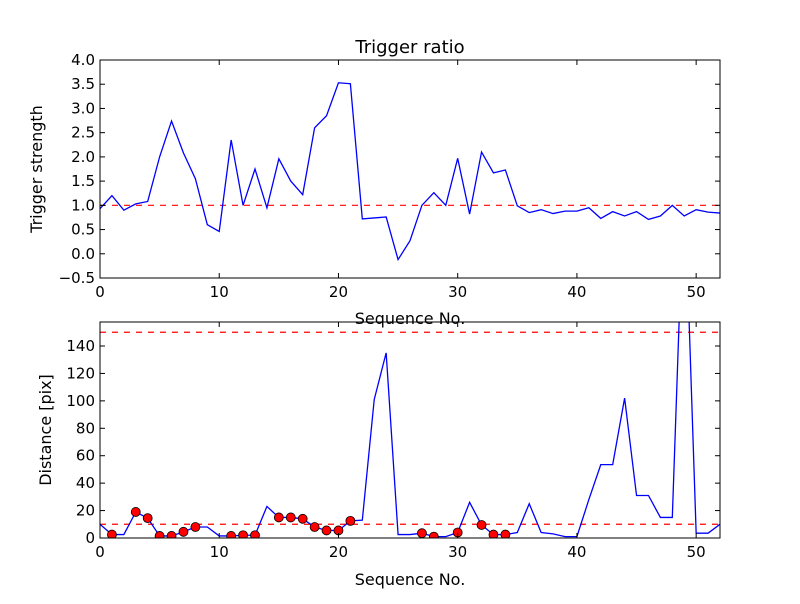  I want to click on y-tick-label: 2.5, so click(83, 133).